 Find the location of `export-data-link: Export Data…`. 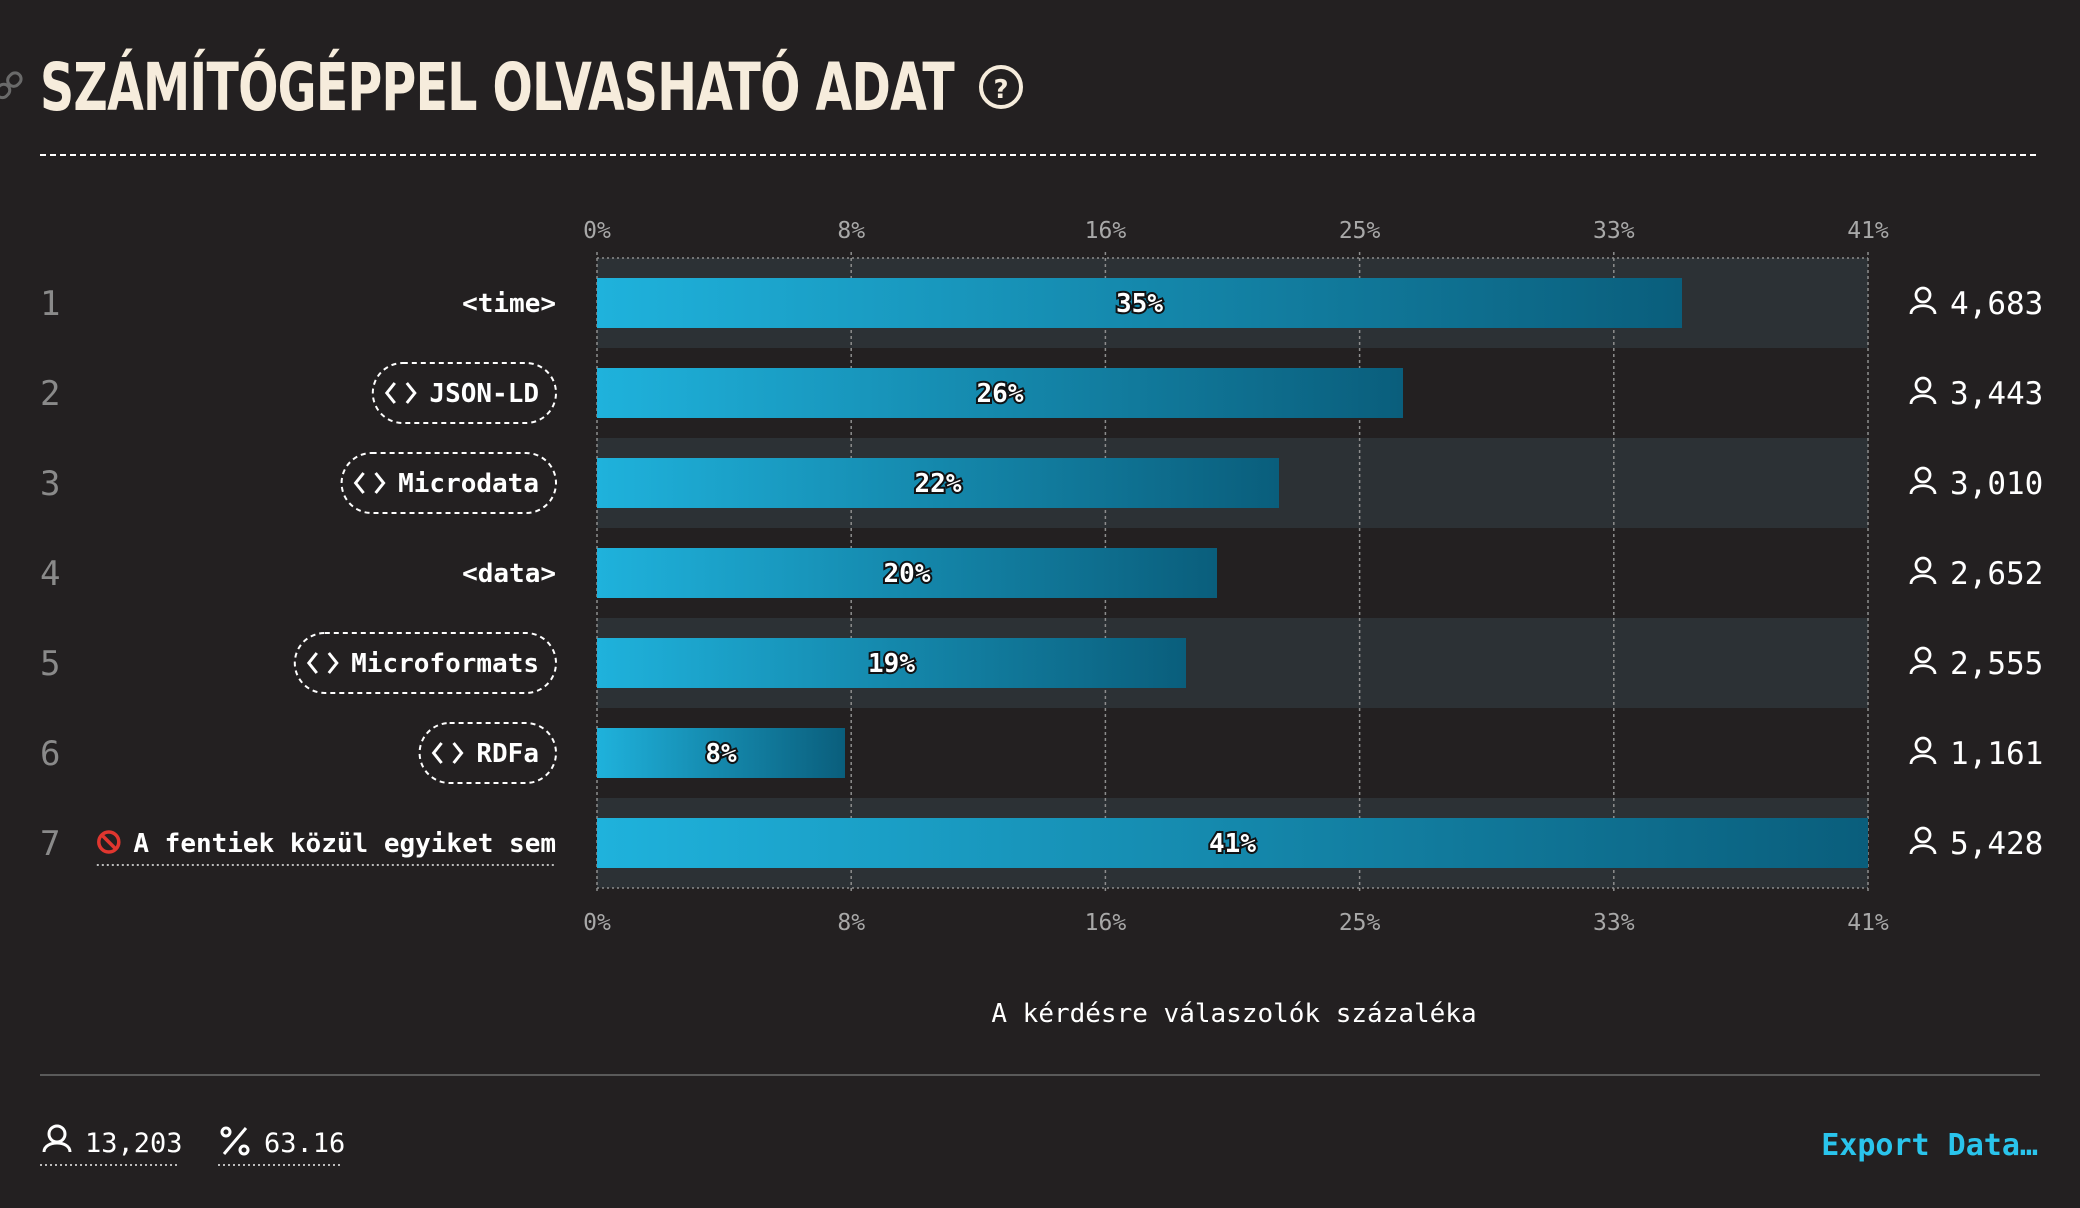

export-data-link: Export Data… is located at coordinates (1929, 1145).